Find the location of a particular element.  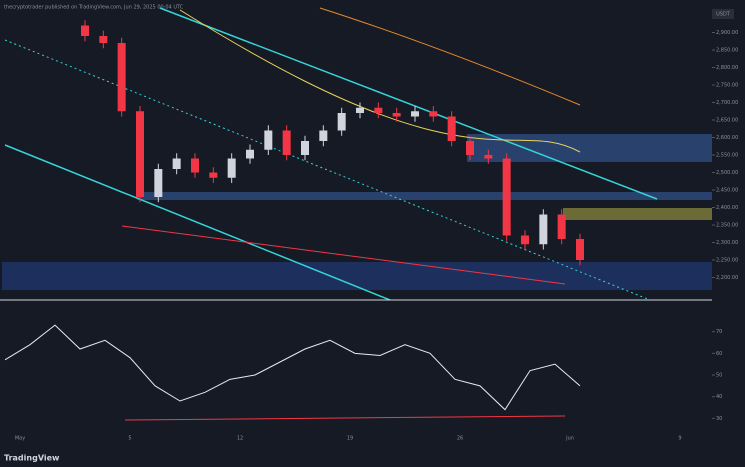

rsi-tick-label: 50 is located at coordinates (719, 376).